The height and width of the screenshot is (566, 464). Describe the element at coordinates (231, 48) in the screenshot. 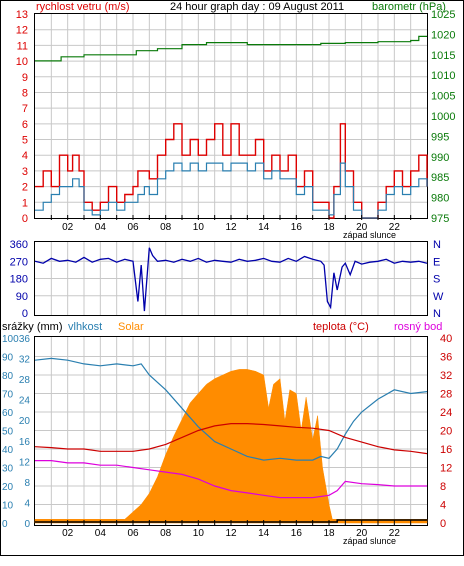

I see `series-pressure-line` at that location.